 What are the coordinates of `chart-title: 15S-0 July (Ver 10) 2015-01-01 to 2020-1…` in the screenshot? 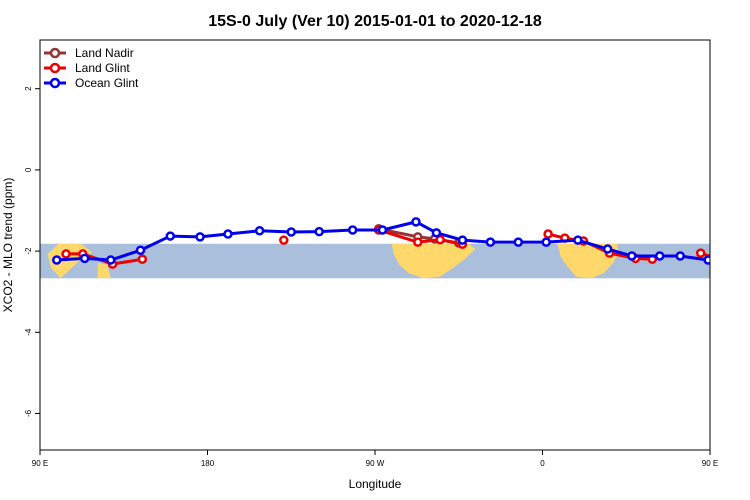 It's located at (375, 21).